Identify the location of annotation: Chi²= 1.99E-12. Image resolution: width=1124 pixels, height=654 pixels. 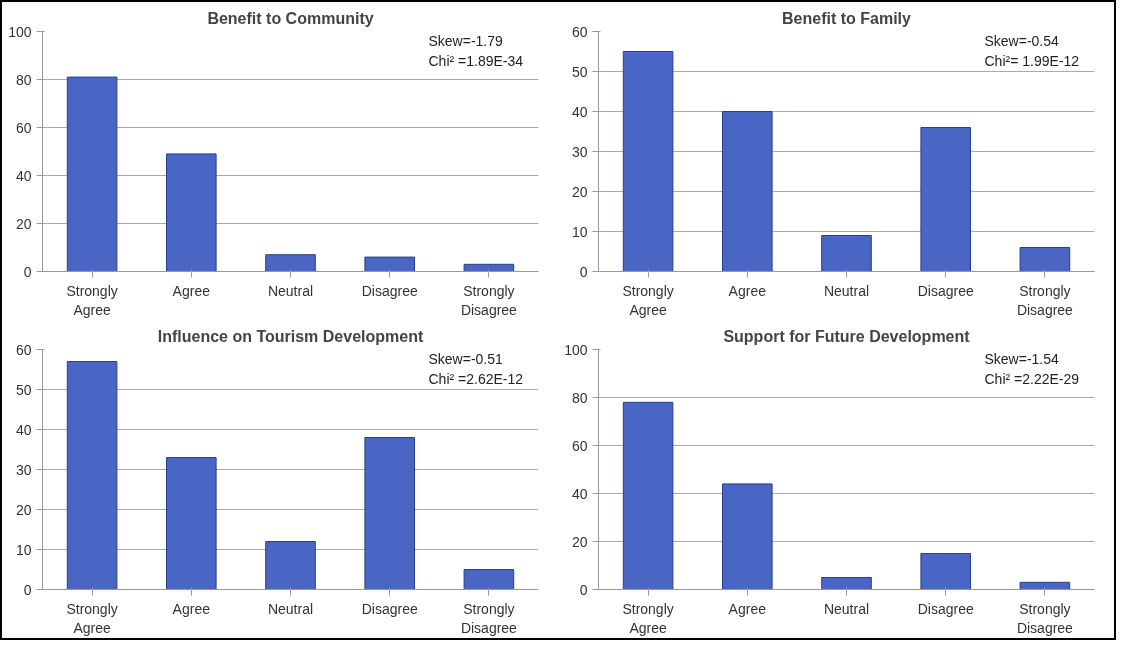
(1032, 60).